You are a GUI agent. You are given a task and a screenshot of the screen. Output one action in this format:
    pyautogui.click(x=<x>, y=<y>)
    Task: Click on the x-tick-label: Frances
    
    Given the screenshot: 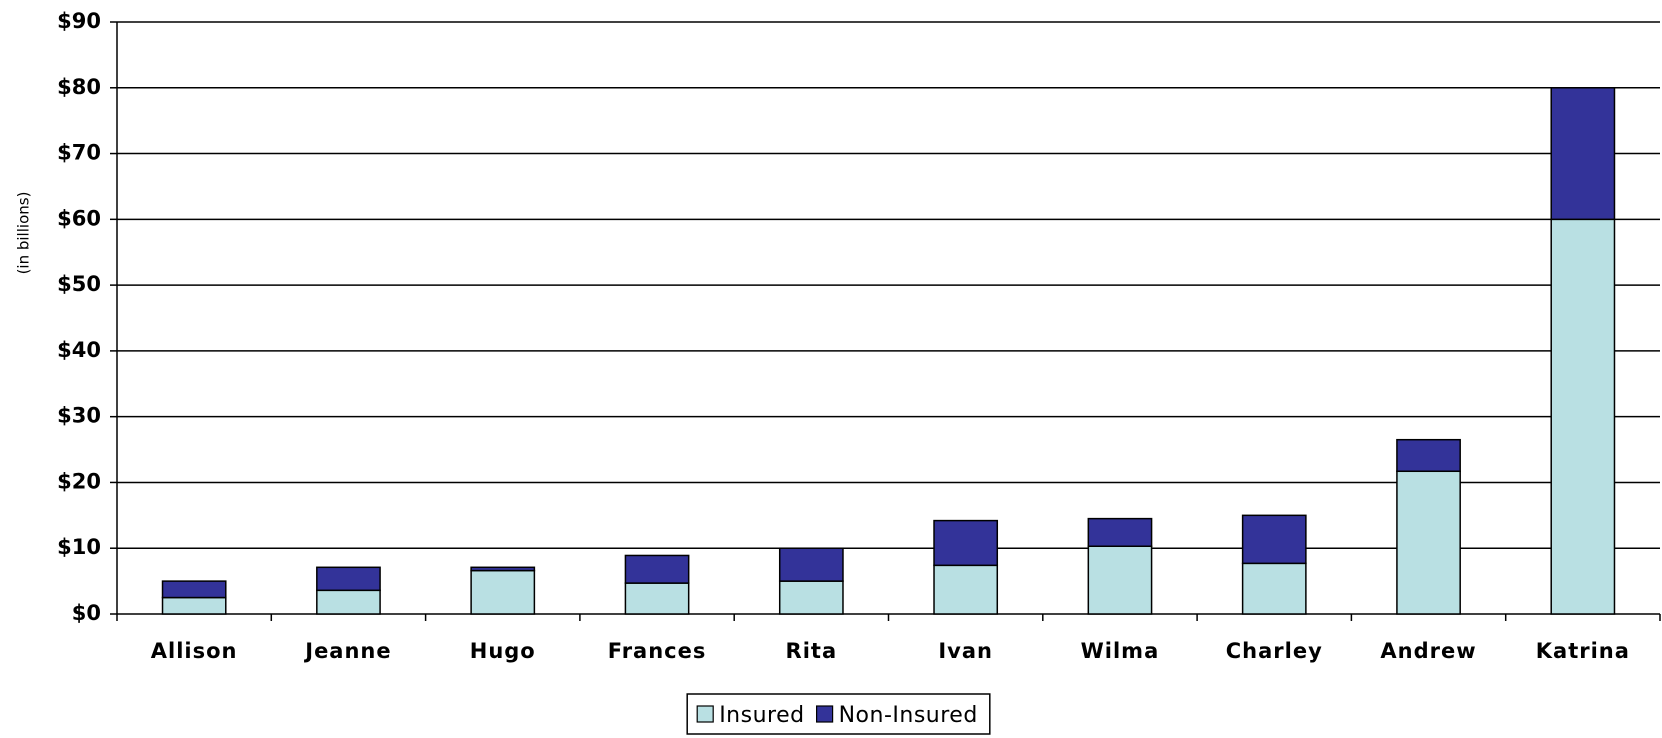 What is the action you would take?
    pyautogui.click(x=657, y=651)
    